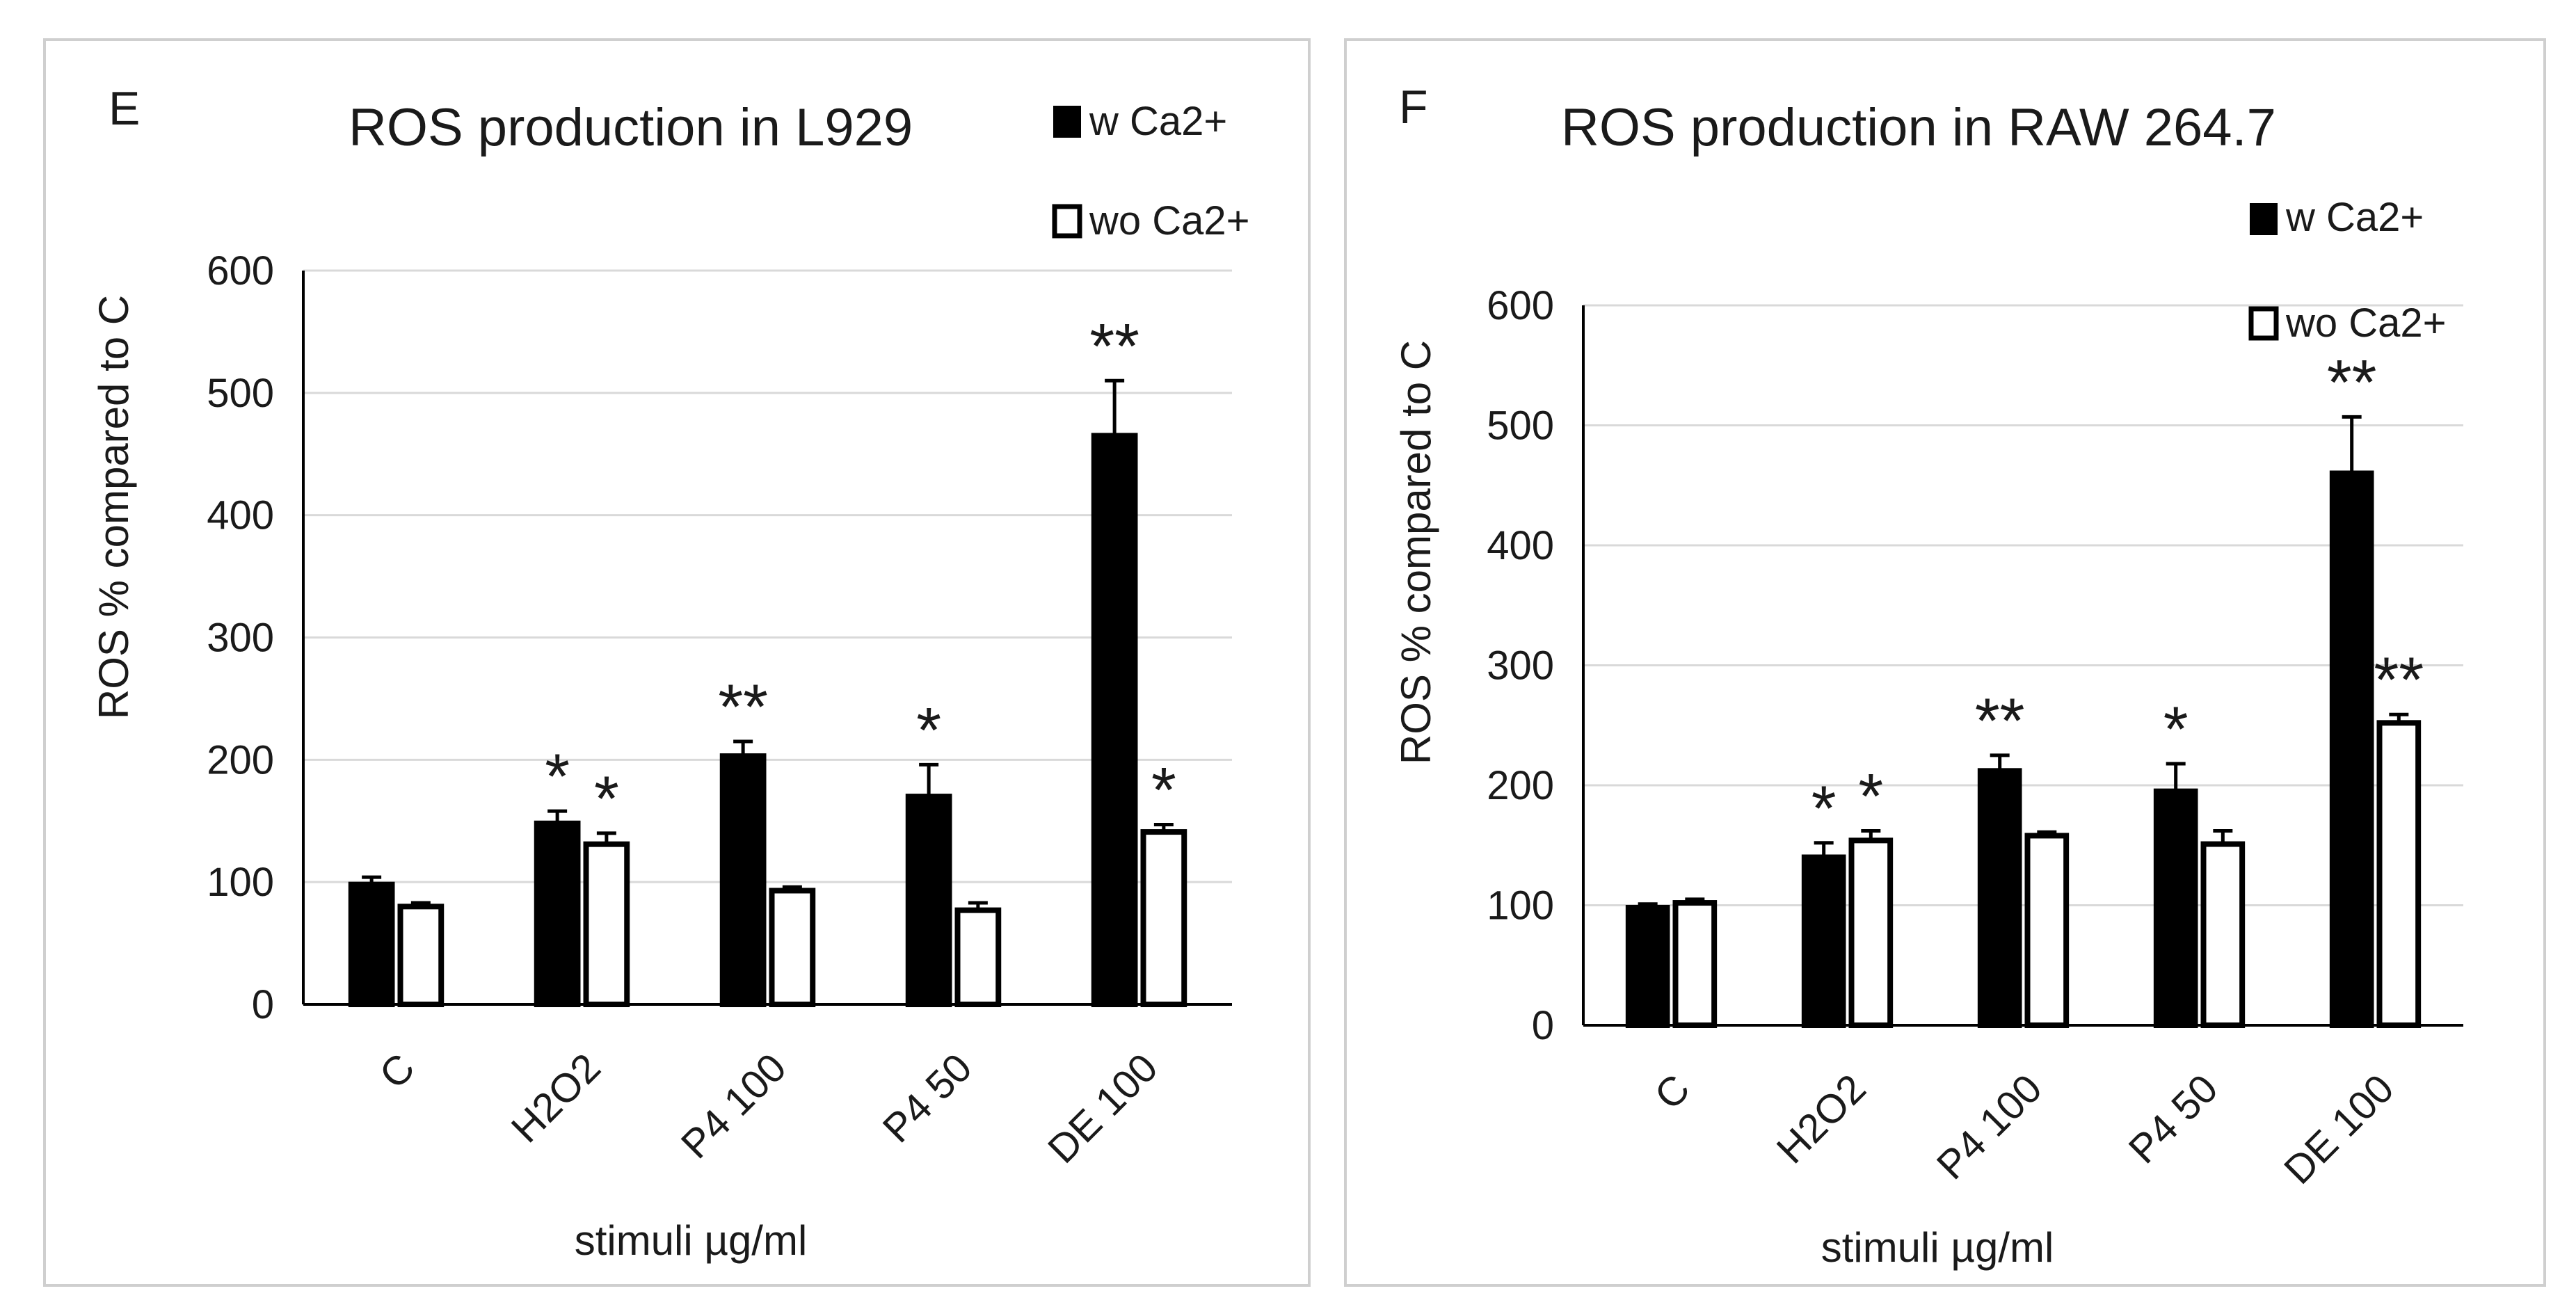 The image size is (2576, 1316). What do you see at coordinates (631, 127) in the screenshot?
I see `chart-title: ROS production in L929` at bounding box center [631, 127].